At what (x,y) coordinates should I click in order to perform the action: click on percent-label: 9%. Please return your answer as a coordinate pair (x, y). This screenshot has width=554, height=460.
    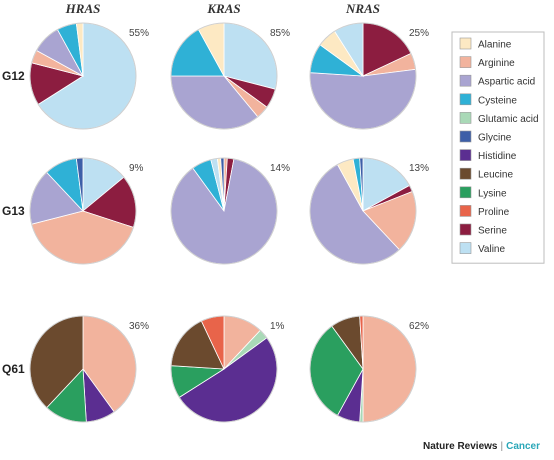
    Looking at the image, I should click on (136, 168).